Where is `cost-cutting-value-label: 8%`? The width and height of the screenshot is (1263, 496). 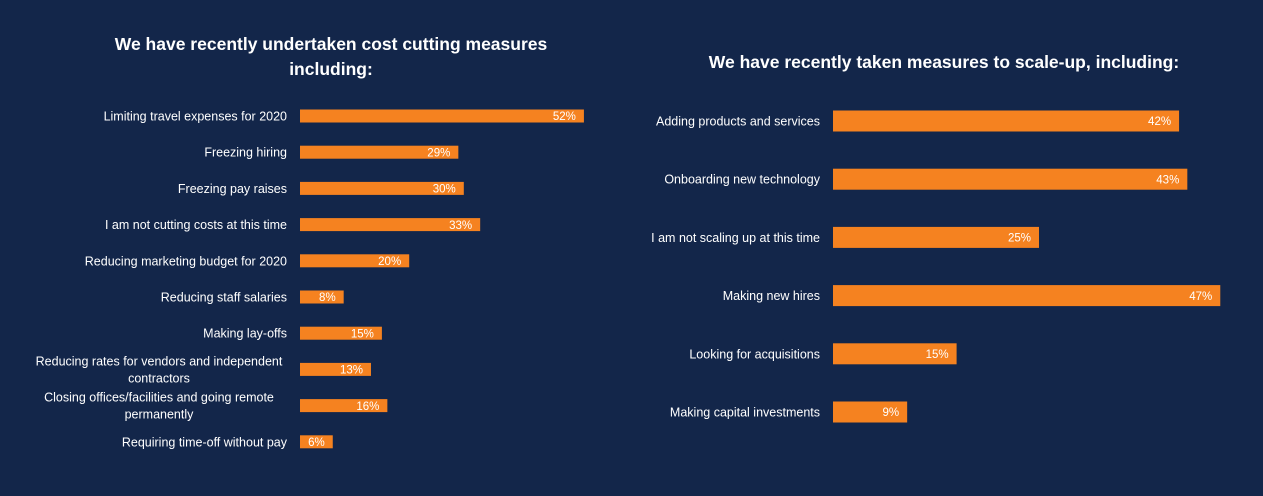
cost-cutting-value-label: 8% is located at coordinates (327, 298).